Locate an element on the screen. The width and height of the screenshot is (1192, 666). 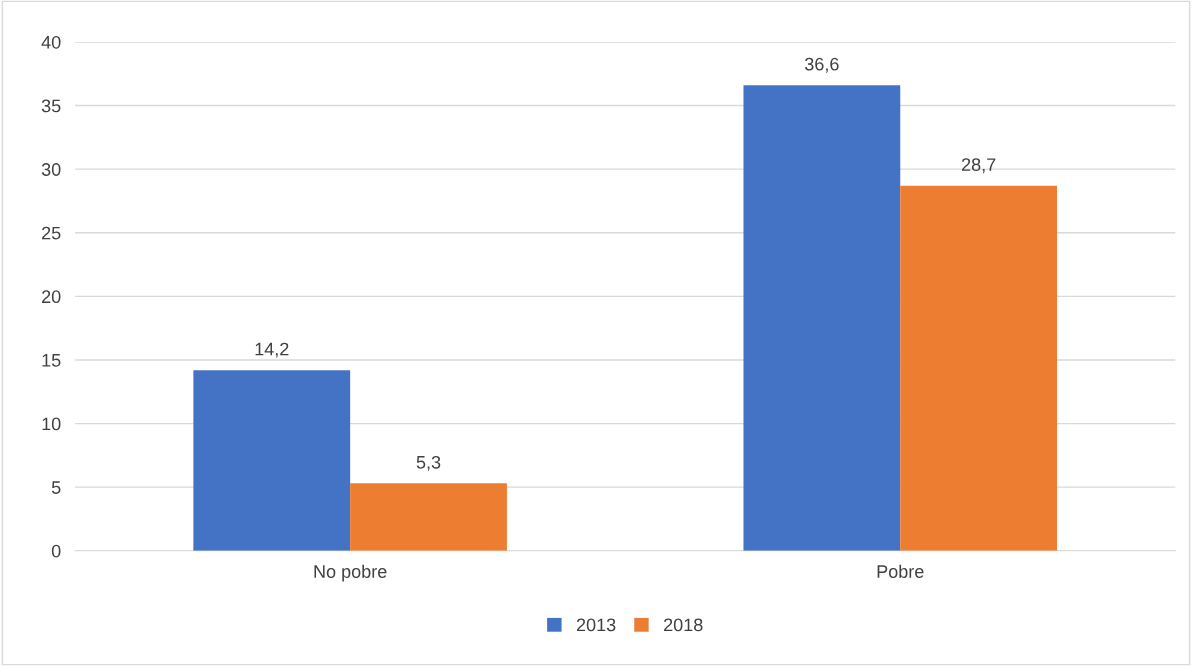
y-tick-label: 30 is located at coordinates (51, 169).